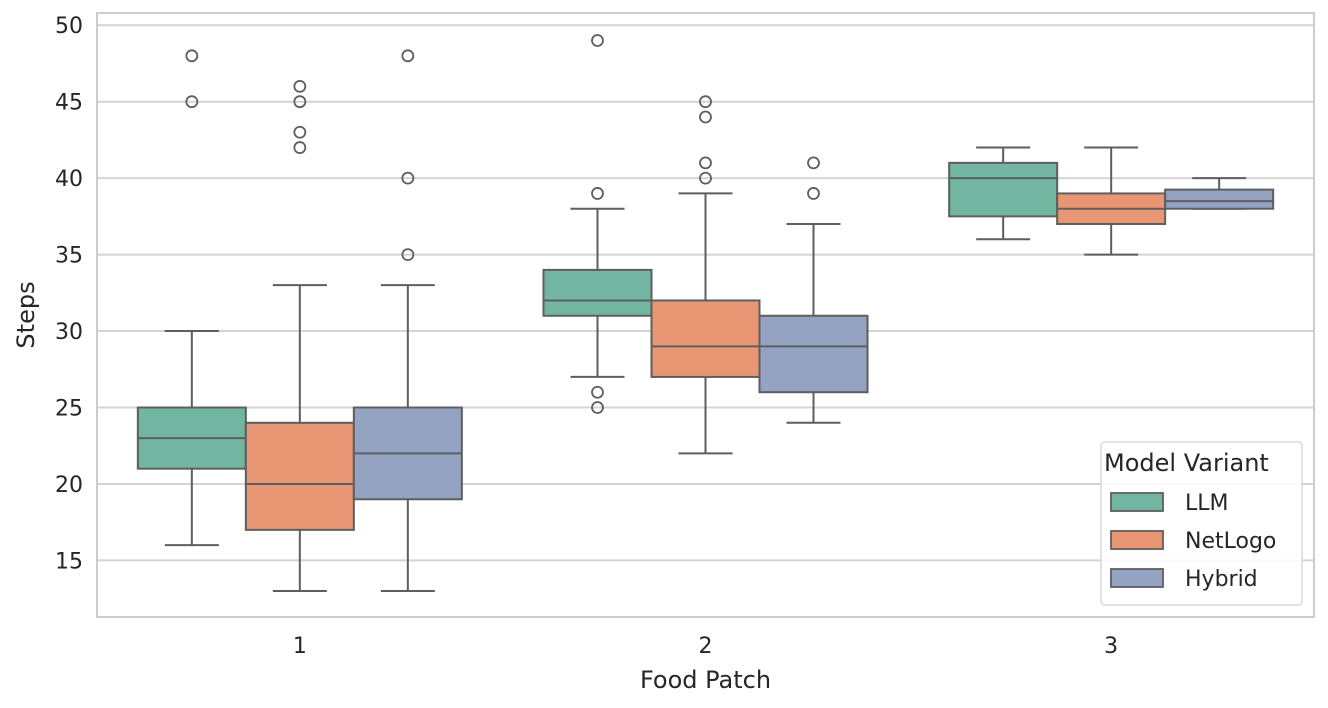 The height and width of the screenshot is (708, 1328). Describe the element at coordinates (69, 332) in the screenshot. I see `y-tick-label: 30` at that location.